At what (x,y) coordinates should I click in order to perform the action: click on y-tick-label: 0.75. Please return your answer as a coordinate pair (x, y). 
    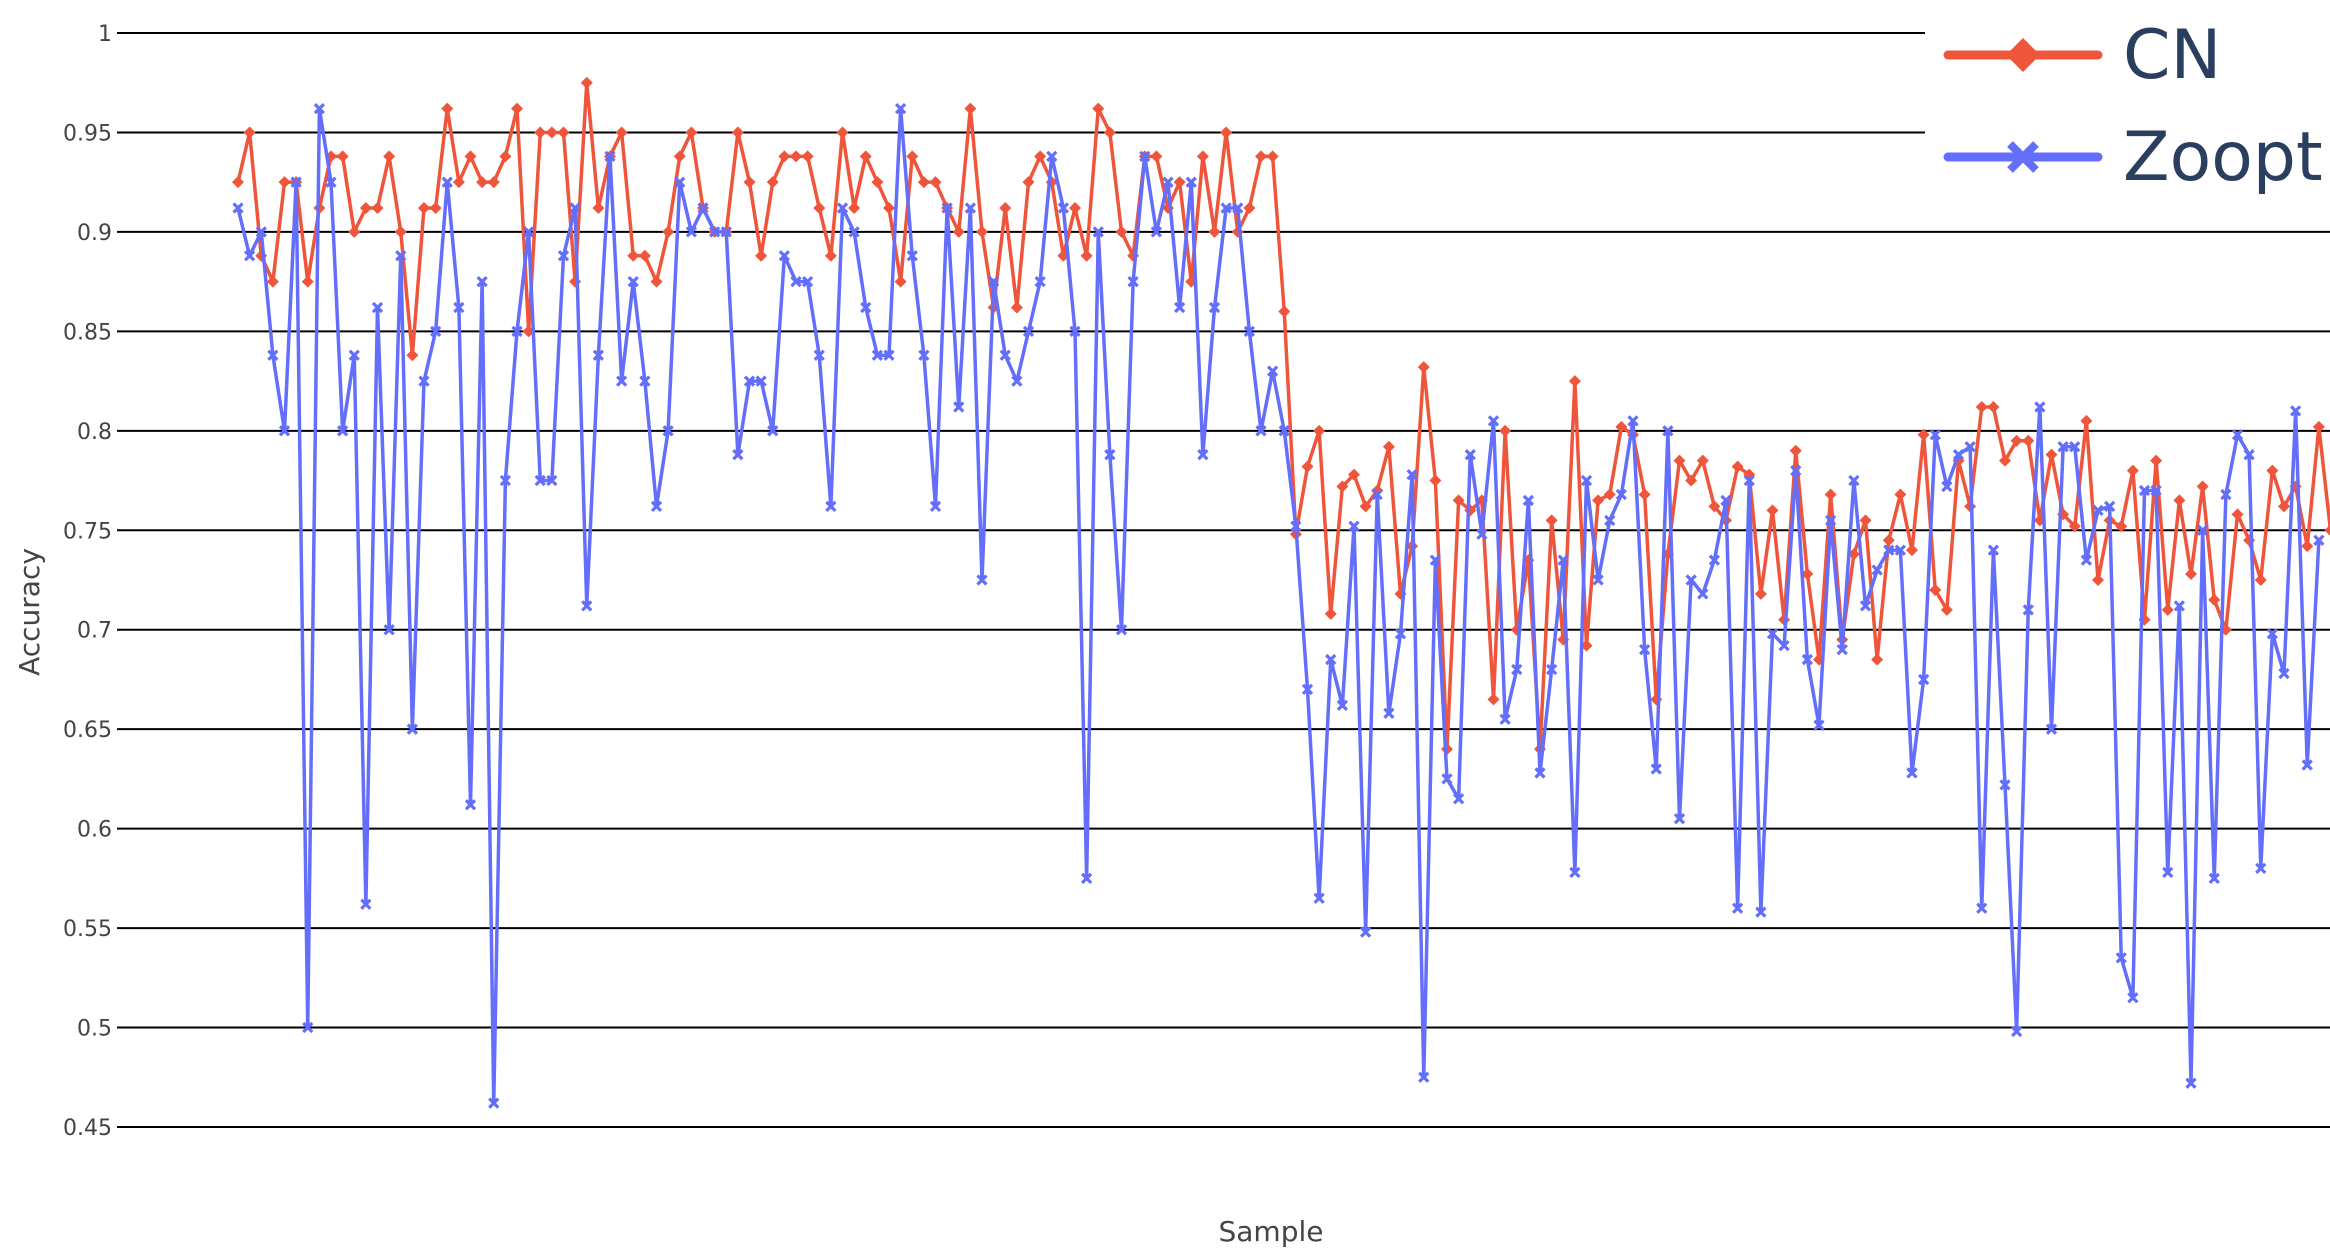
    Looking at the image, I should click on (87, 531).